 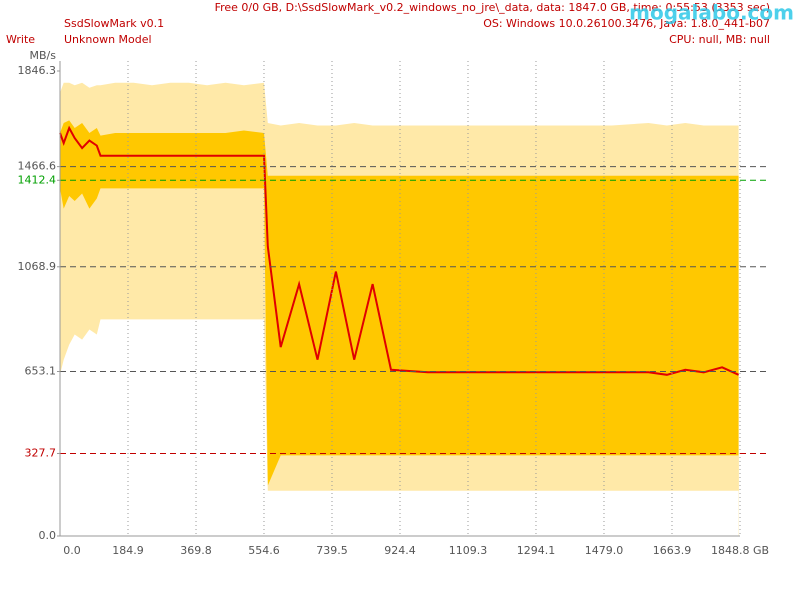 I want to click on y-tick-label: 1412.4, so click(x=37, y=179).